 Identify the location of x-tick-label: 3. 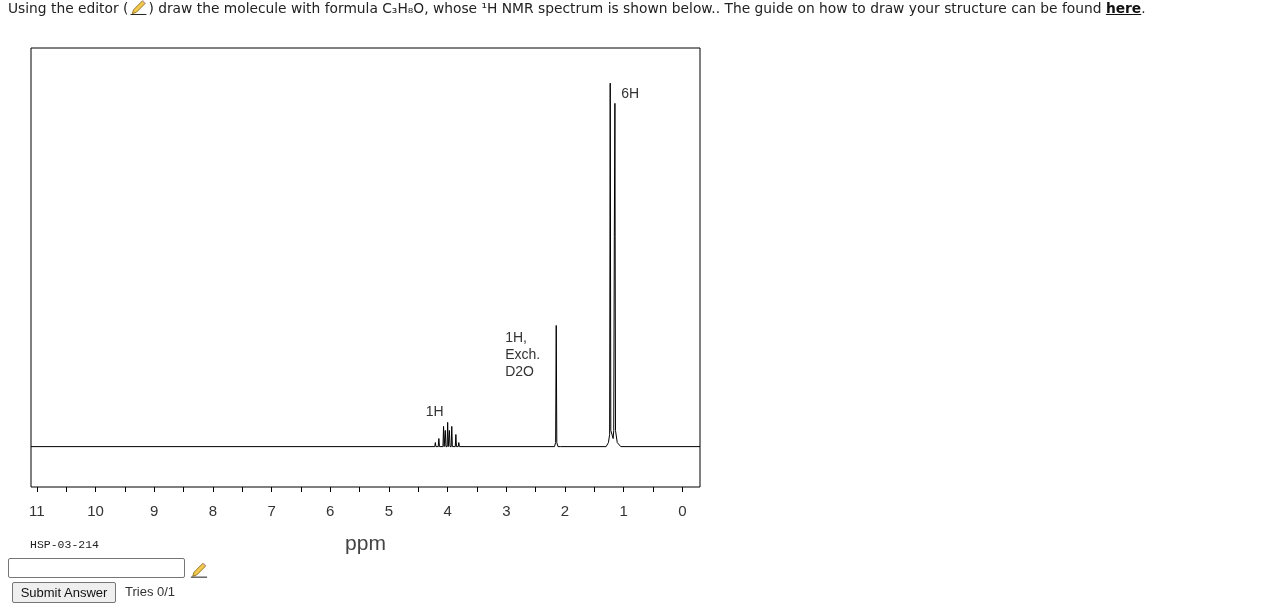
(506, 510).